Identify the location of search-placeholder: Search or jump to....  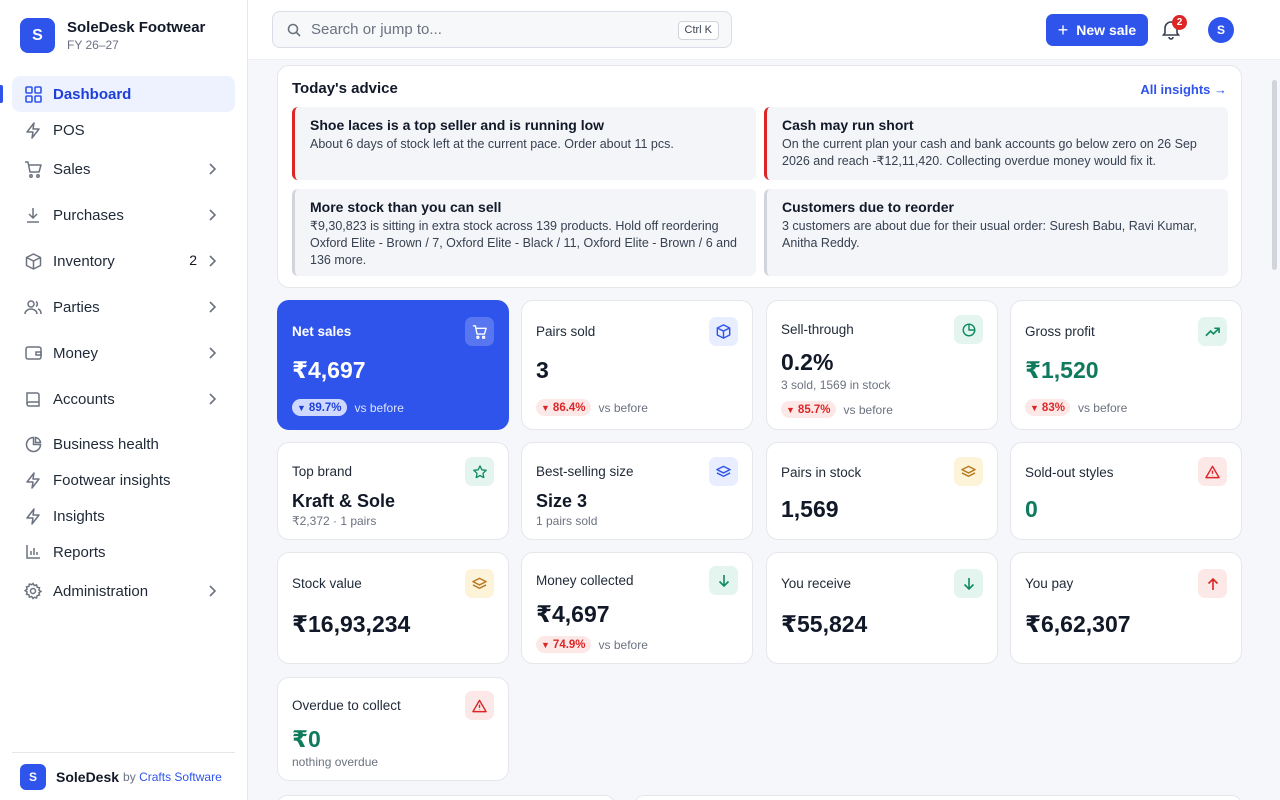
(376, 29).